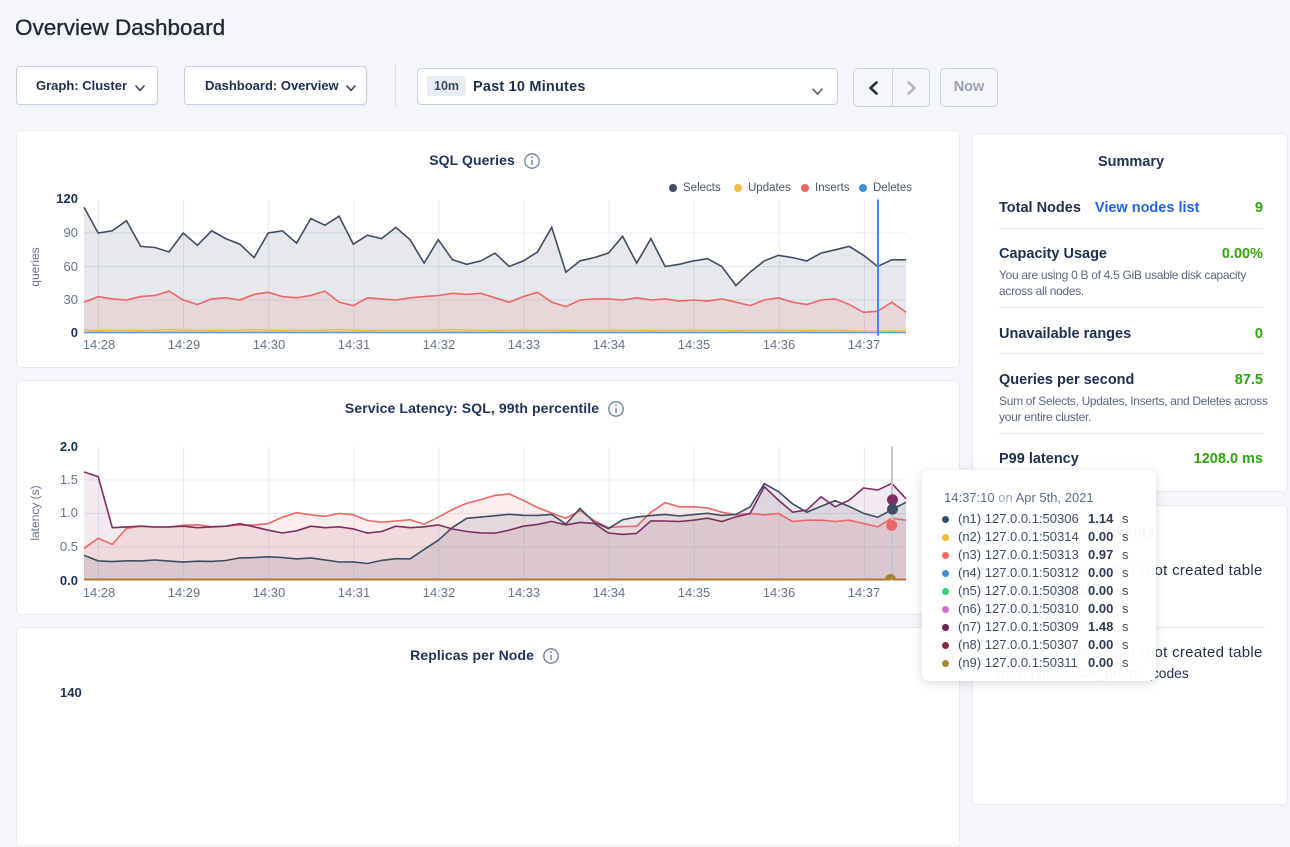 The width and height of the screenshot is (1290, 847). What do you see at coordinates (69, 512) in the screenshot?
I see `svg-text: 1.0` at bounding box center [69, 512].